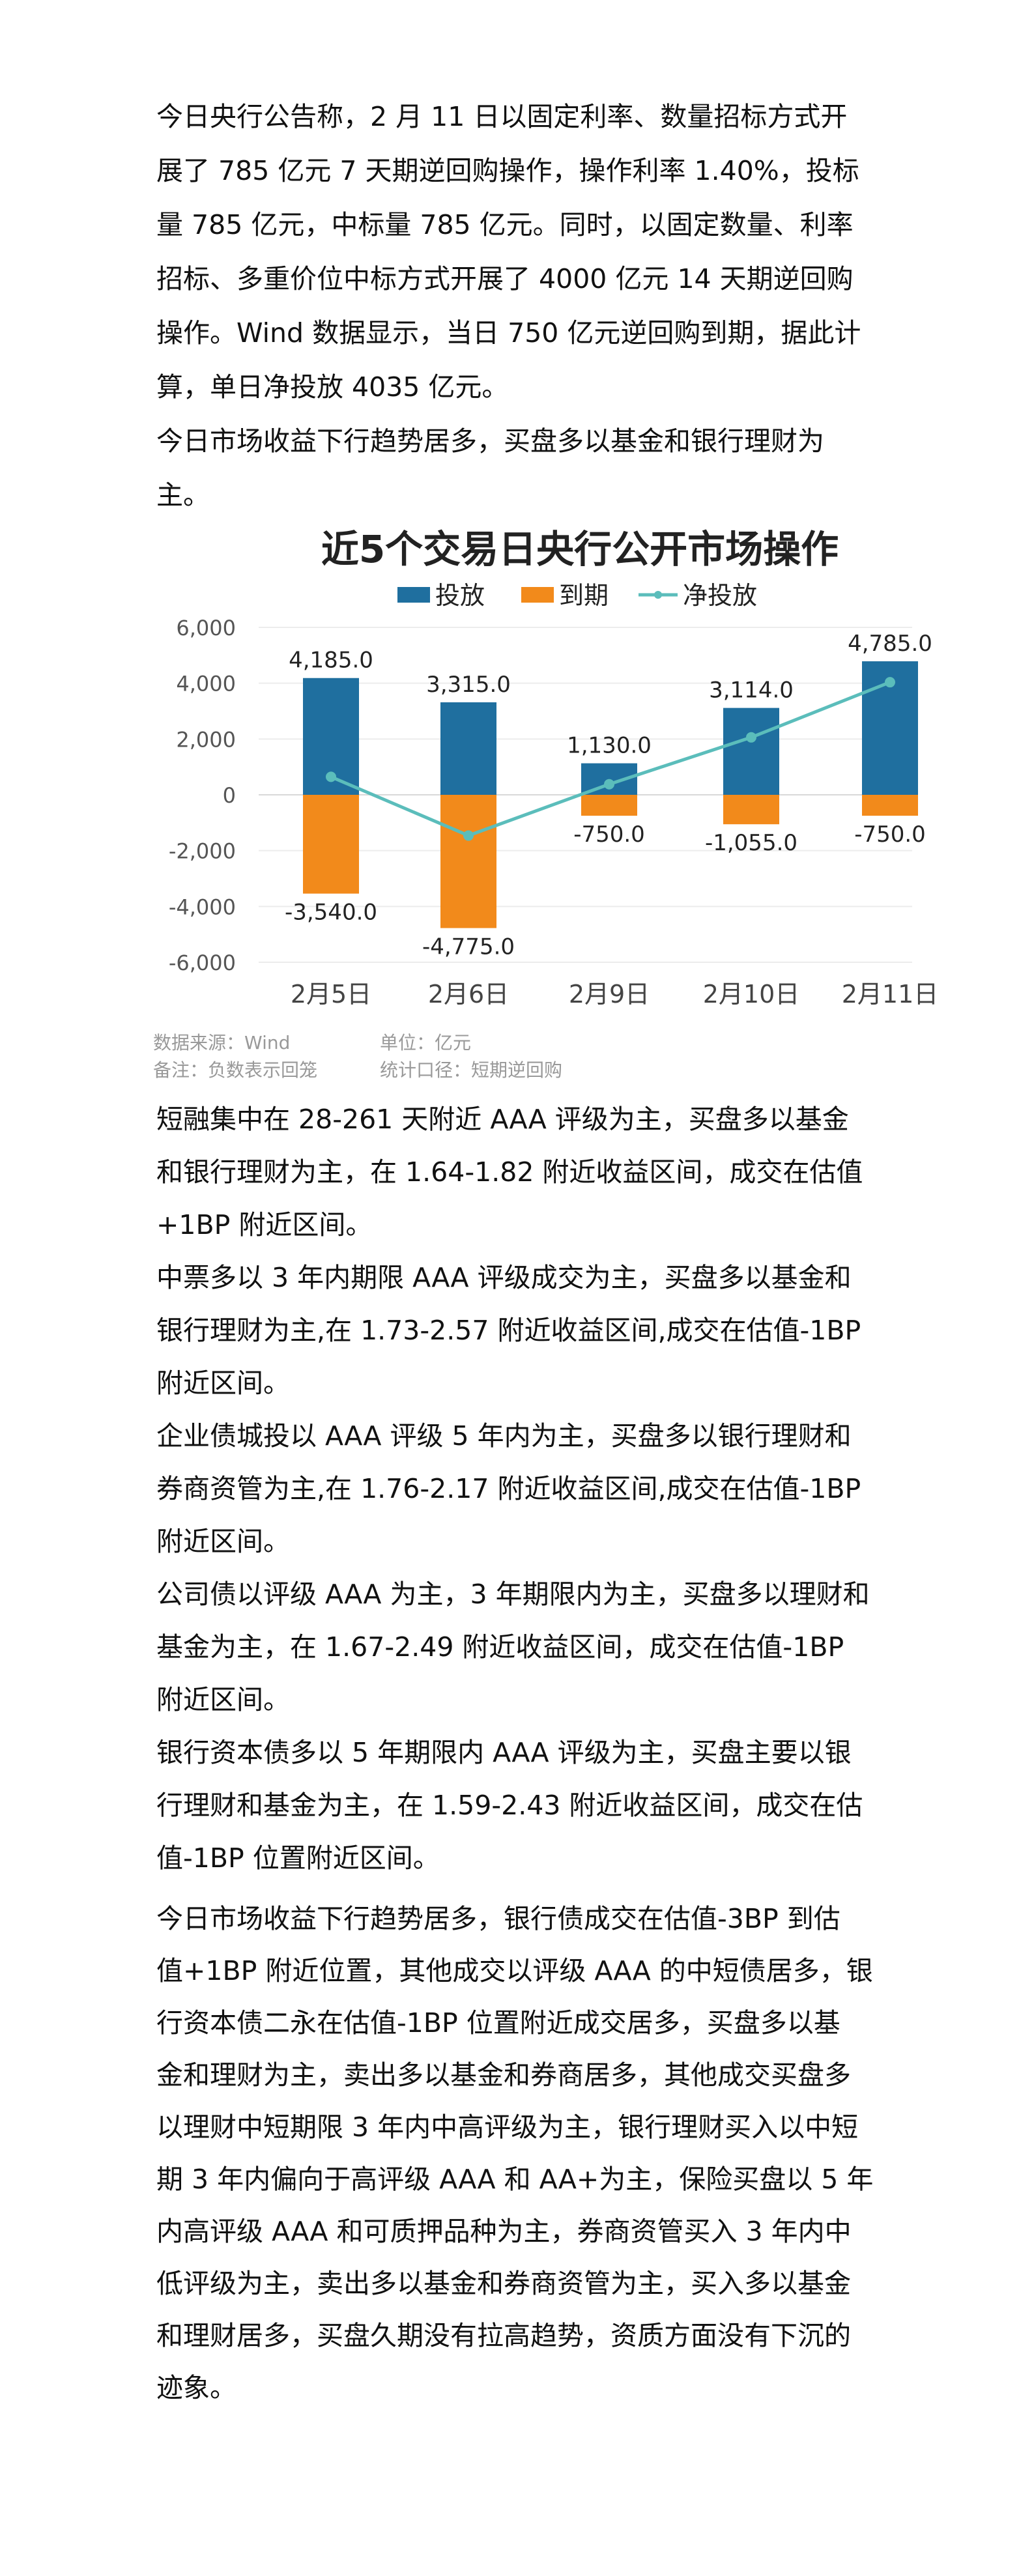  Describe the element at coordinates (183, 495) in the screenshot. I see `paragraph-line: 主。` at that location.